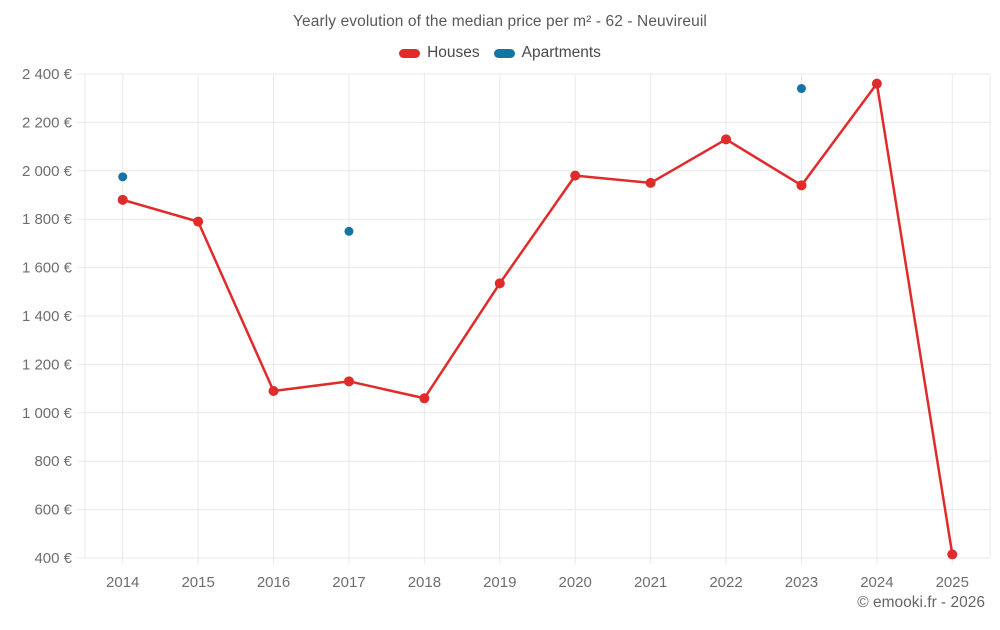 The image size is (1000, 630). What do you see at coordinates (876, 83) in the screenshot?
I see `houses-point-2024` at bounding box center [876, 83].